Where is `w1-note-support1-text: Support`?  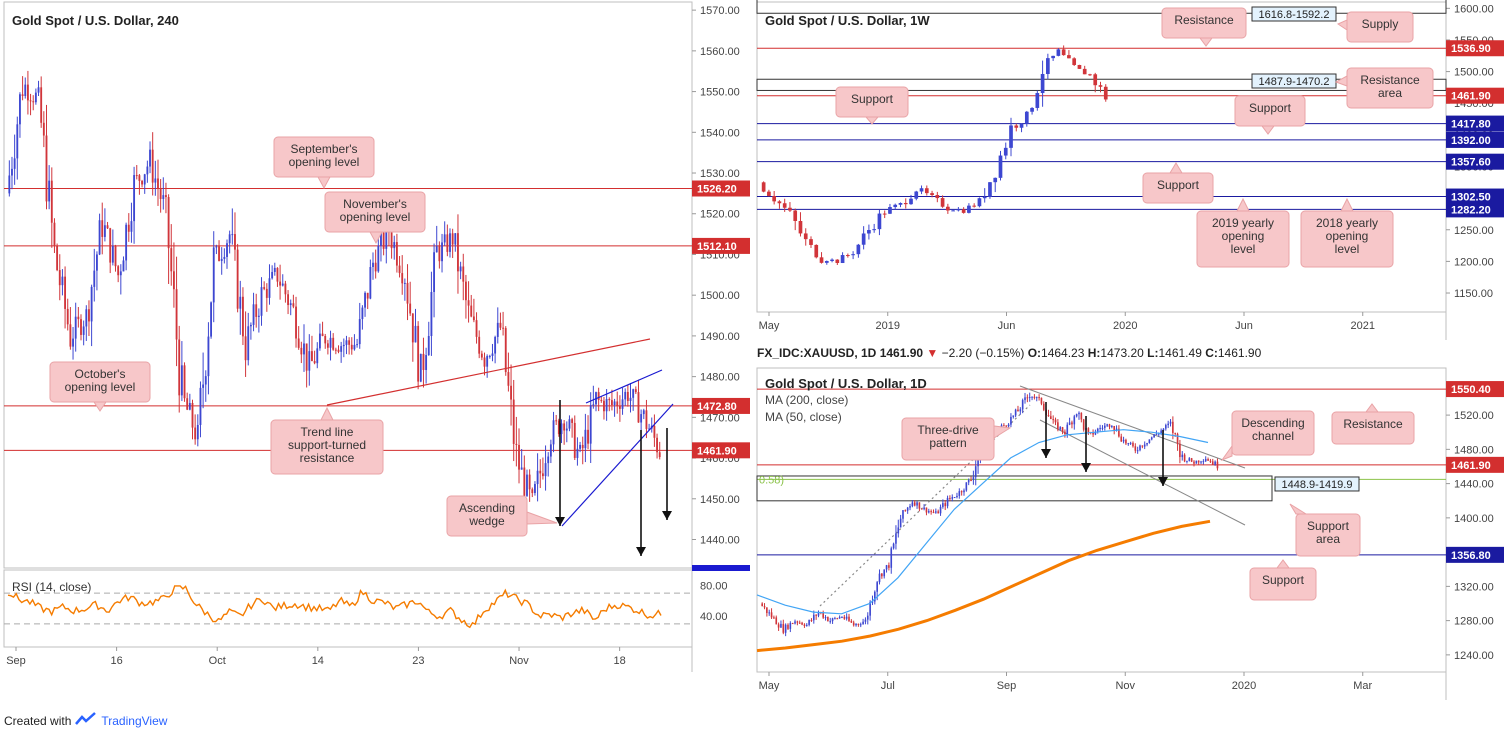
w1-note-support1-text: Support is located at coordinates (872, 99).